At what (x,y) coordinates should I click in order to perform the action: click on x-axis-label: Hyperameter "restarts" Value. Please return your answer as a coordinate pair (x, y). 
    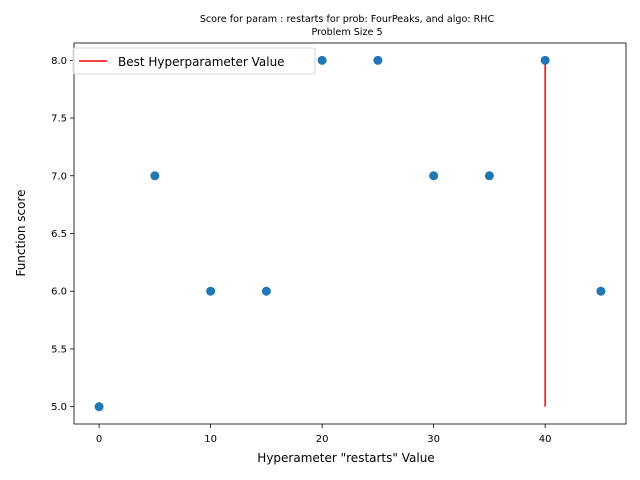
    Looking at the image, I should click on (345, 458).